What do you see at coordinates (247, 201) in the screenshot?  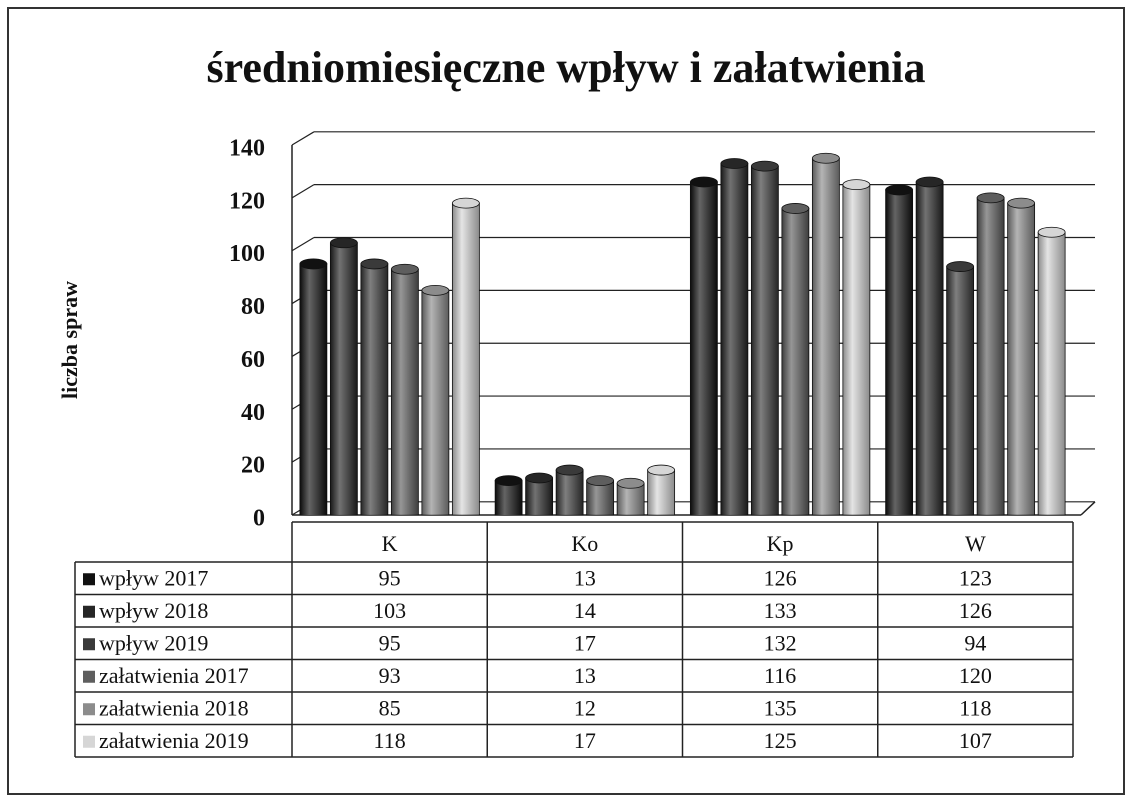 I see `y-tick-label: 120` at bounding box center [247, 201].